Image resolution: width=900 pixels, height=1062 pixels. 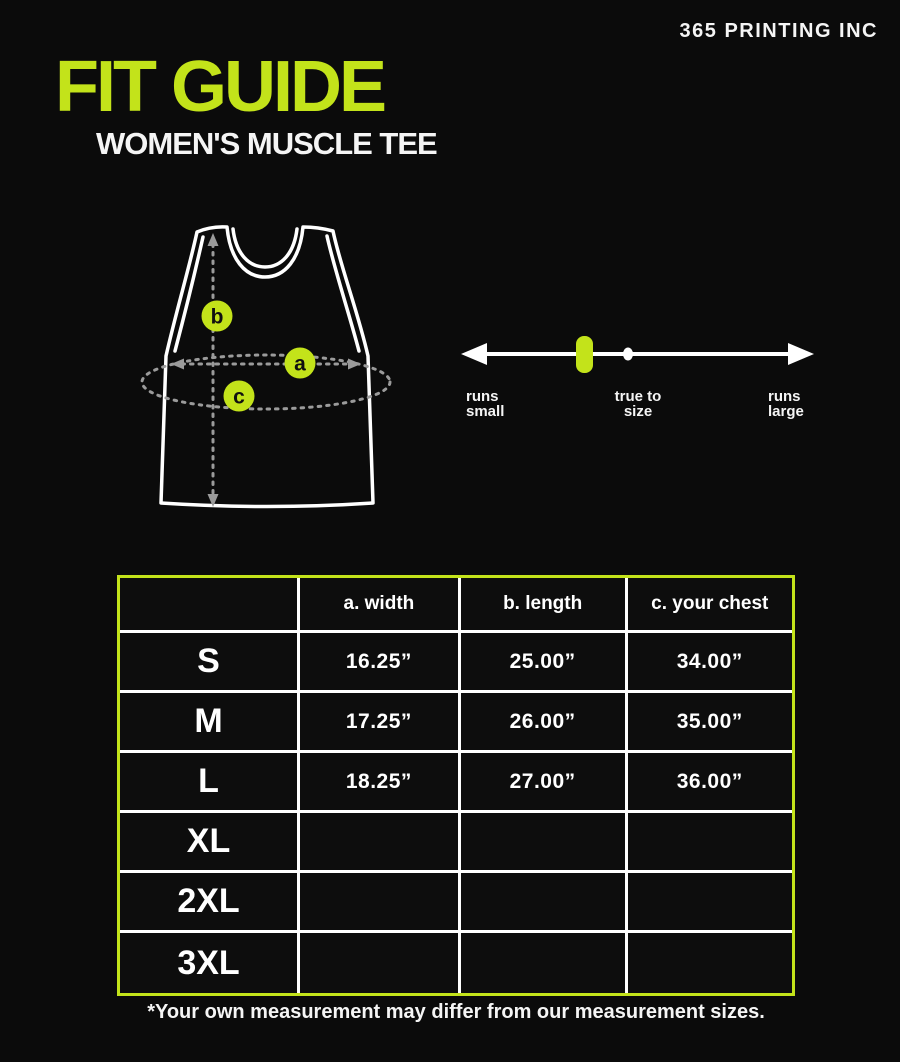 I want to click on shirt-outline, so click(x=267, y=367).